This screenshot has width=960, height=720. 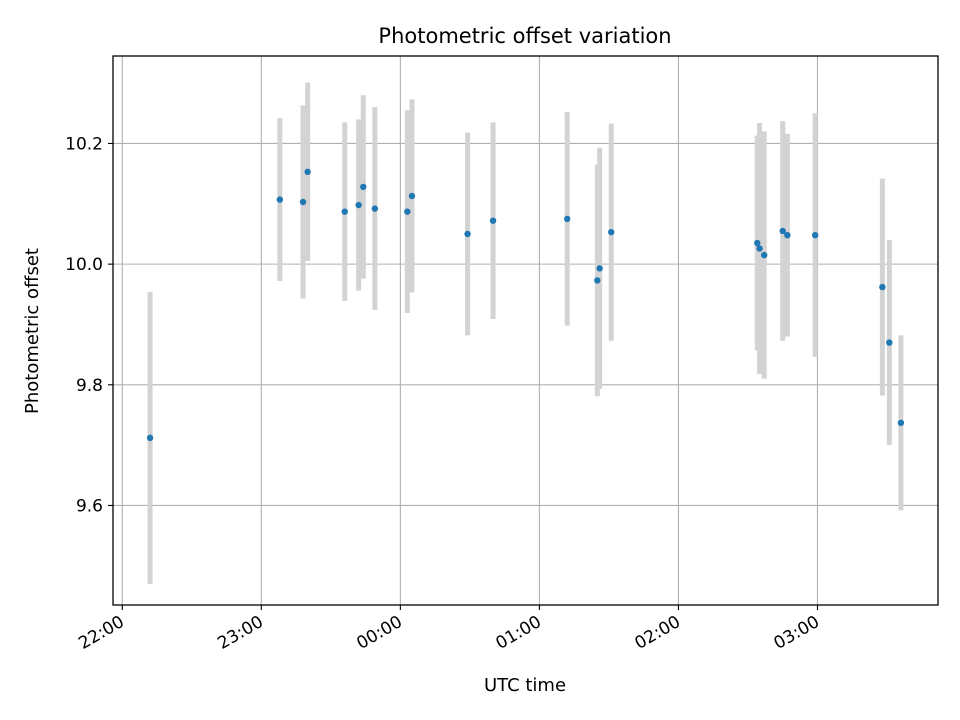 I want to click on x-axis-label: UTC time, so click(x=525, y=685).